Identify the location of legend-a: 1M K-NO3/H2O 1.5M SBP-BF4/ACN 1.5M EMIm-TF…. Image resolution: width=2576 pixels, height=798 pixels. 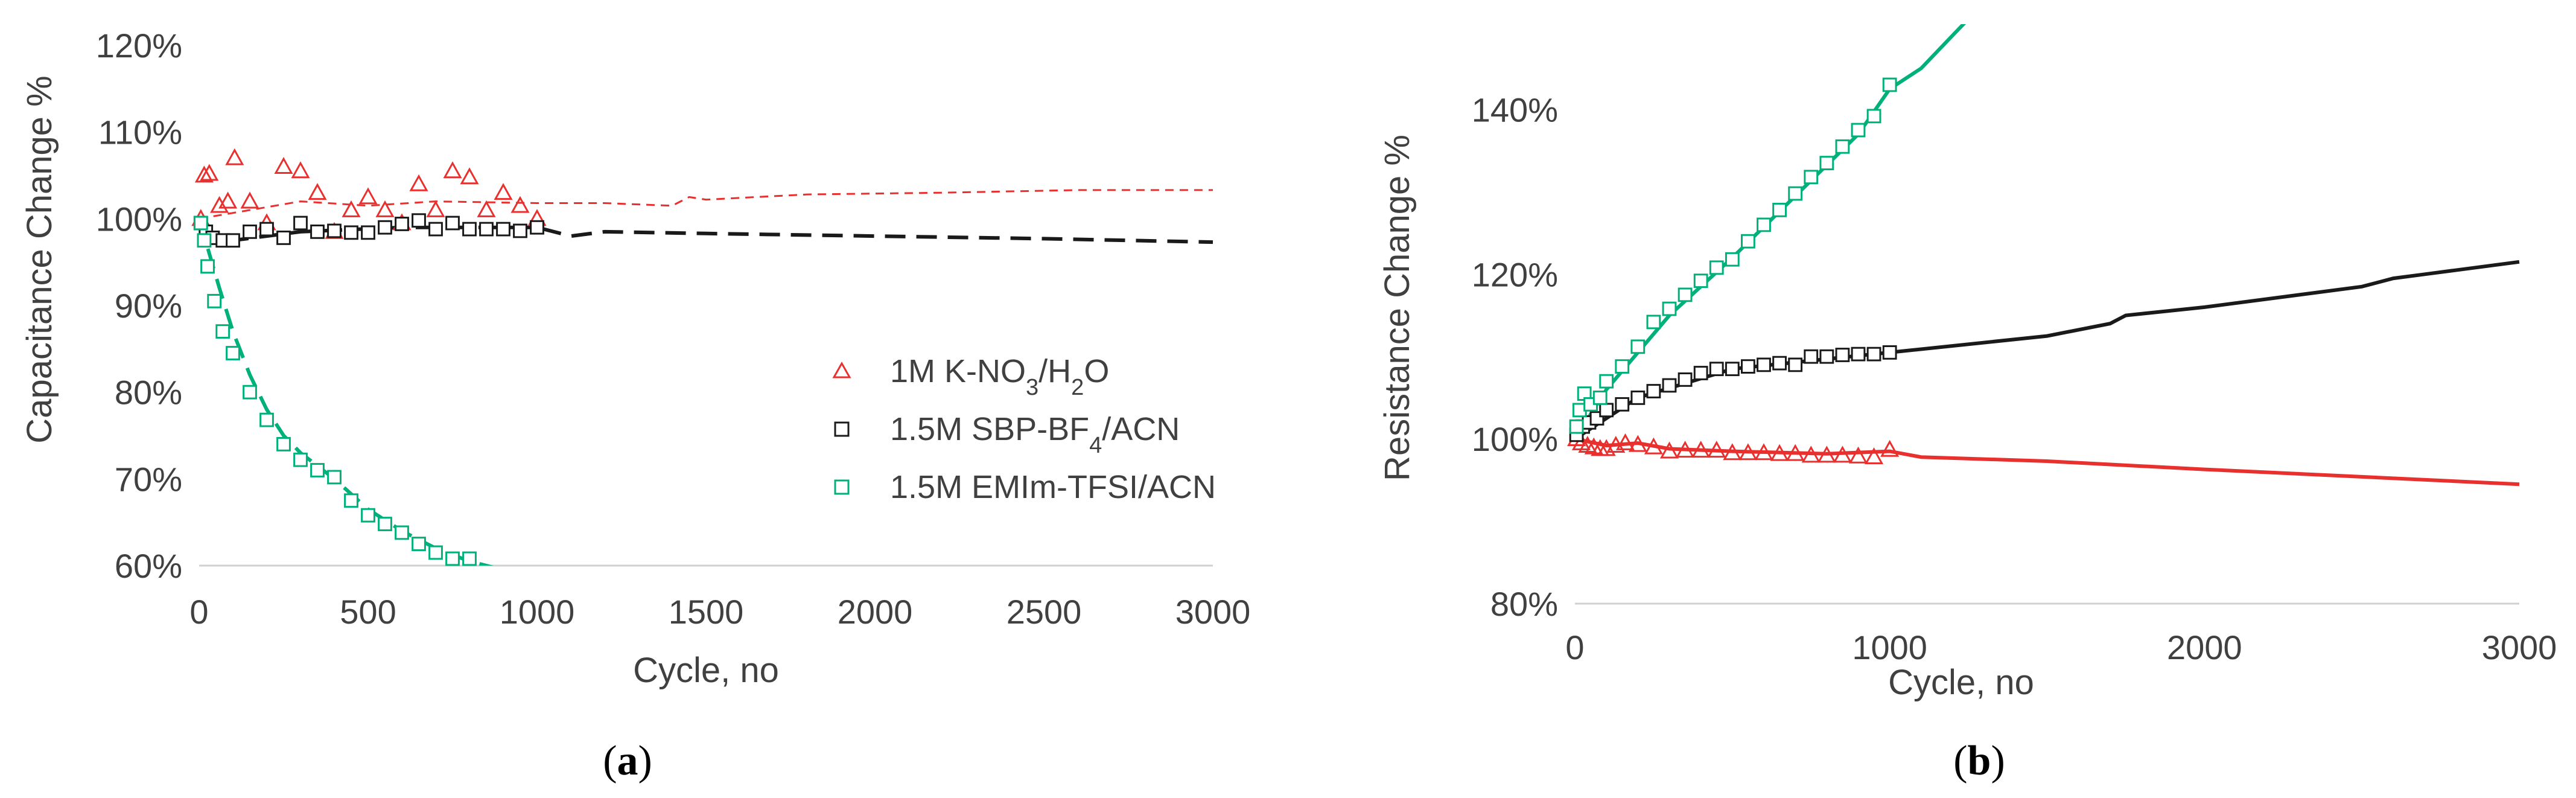
(1024, 429).